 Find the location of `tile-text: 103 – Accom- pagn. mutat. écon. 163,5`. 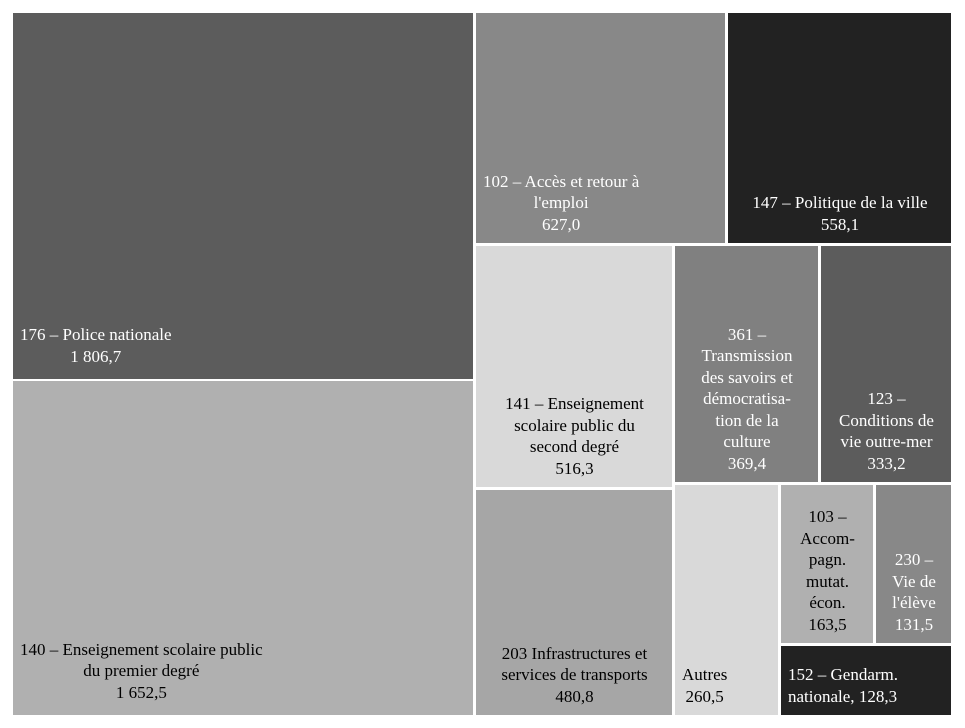

tile-text: 103 – Accom- pagn. mutat. écon. 163,5 is located at coordinates (827, 570).